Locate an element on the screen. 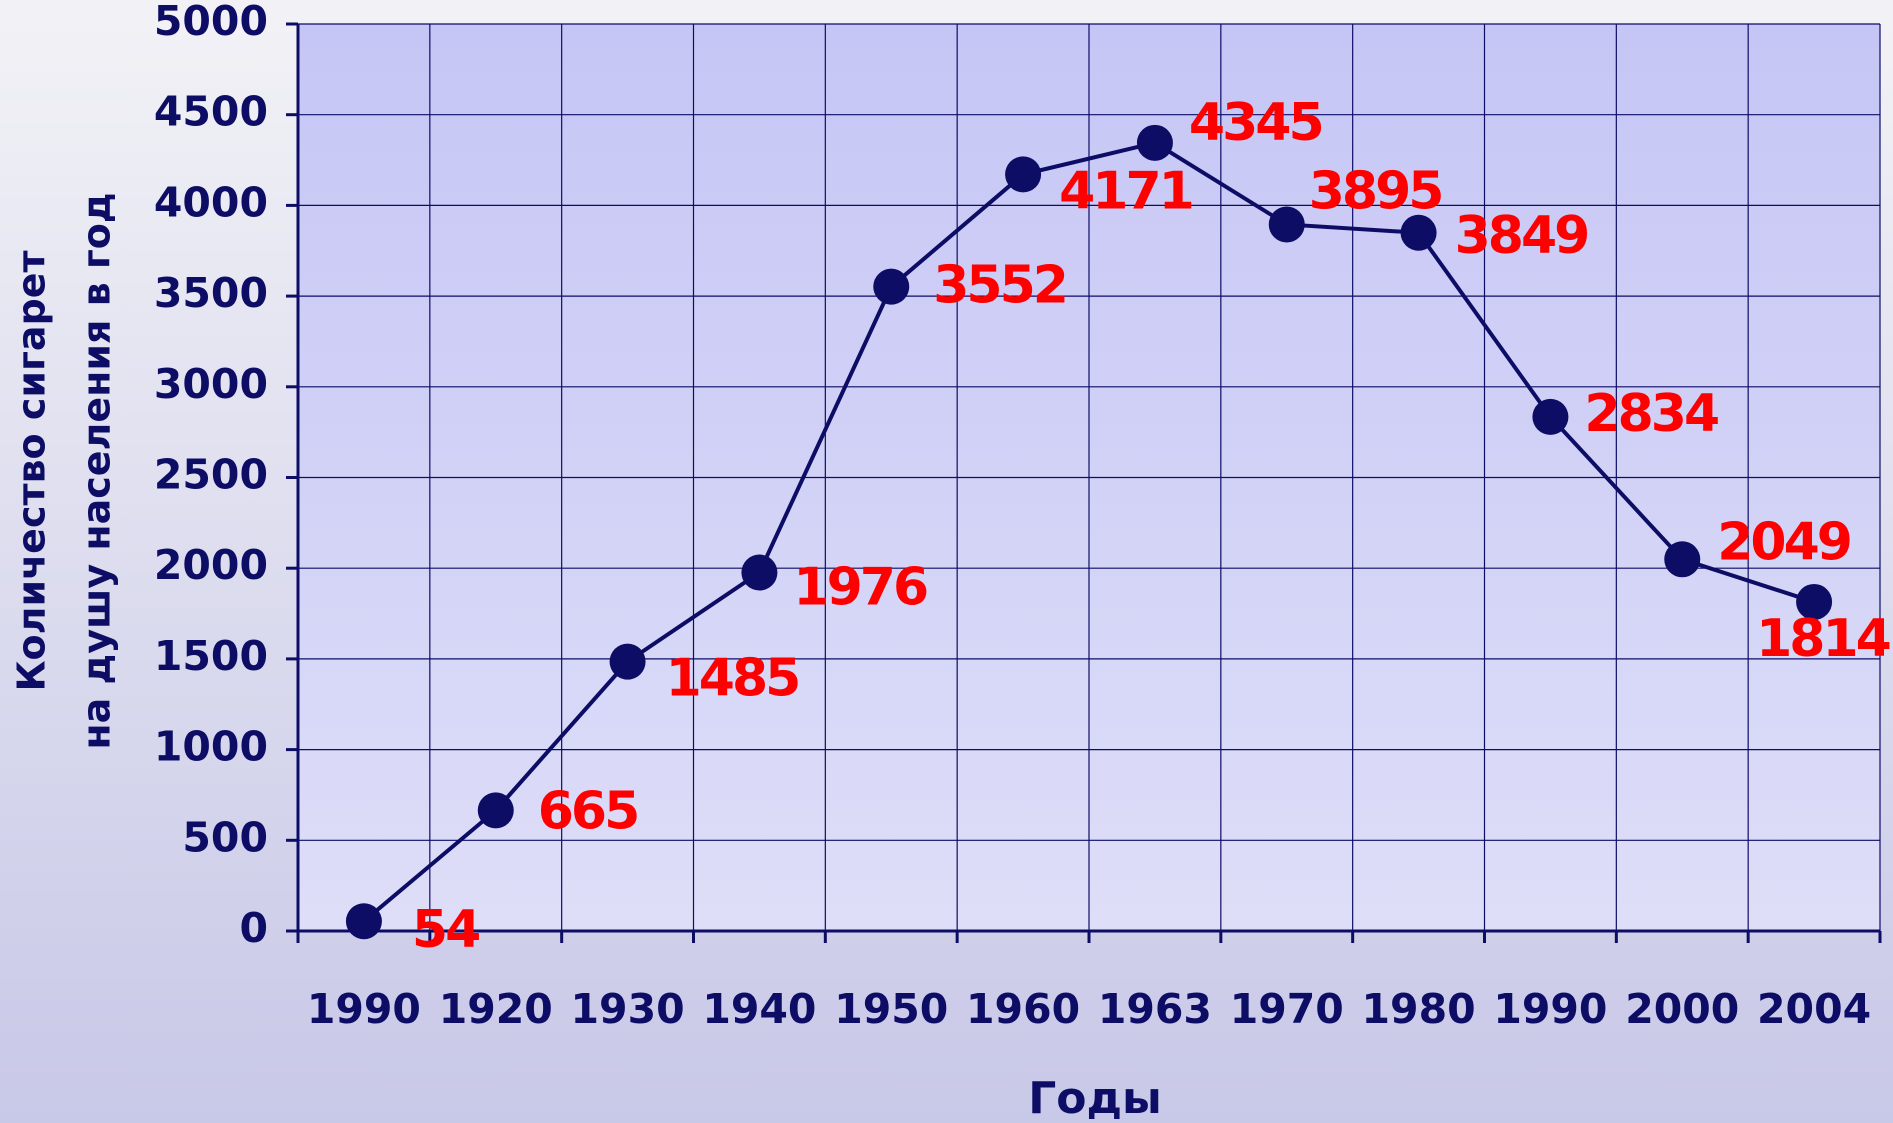  y-tick-label: 2000 is located at coordinates (211, 565).